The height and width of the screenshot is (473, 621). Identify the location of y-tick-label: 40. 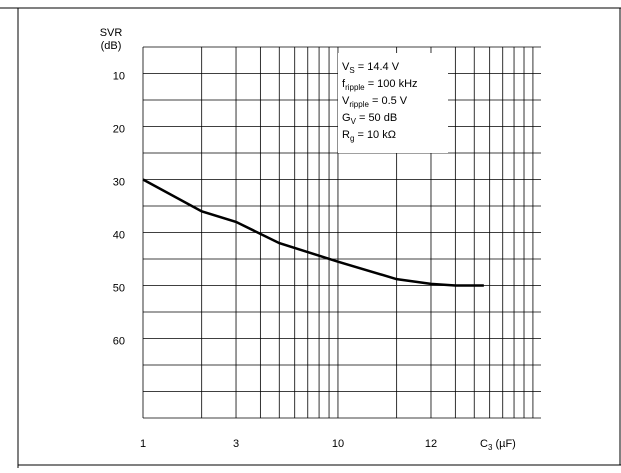
(119, 236).